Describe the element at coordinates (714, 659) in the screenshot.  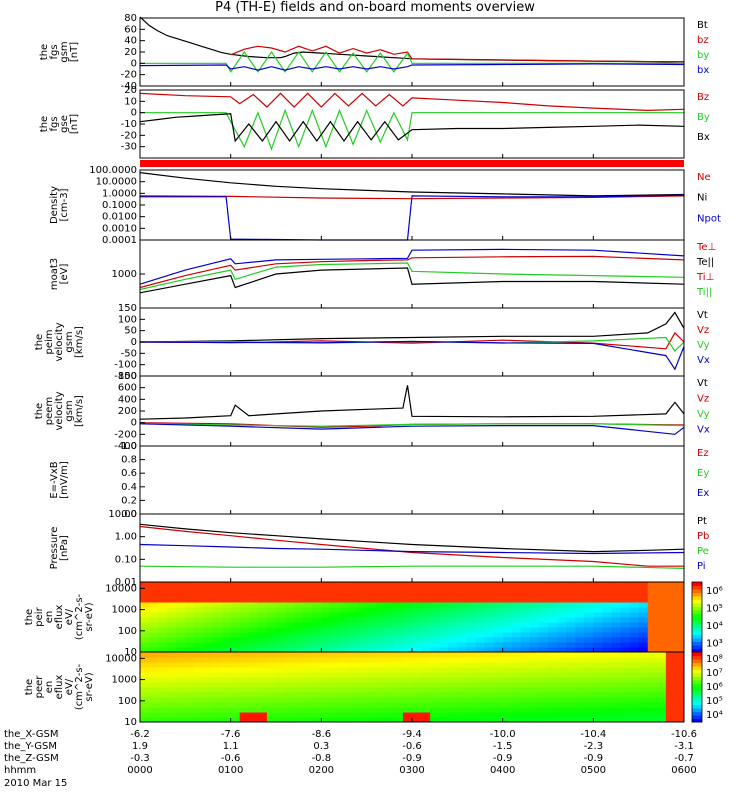
I see `colorbar-tick: 10⁸` at that location.